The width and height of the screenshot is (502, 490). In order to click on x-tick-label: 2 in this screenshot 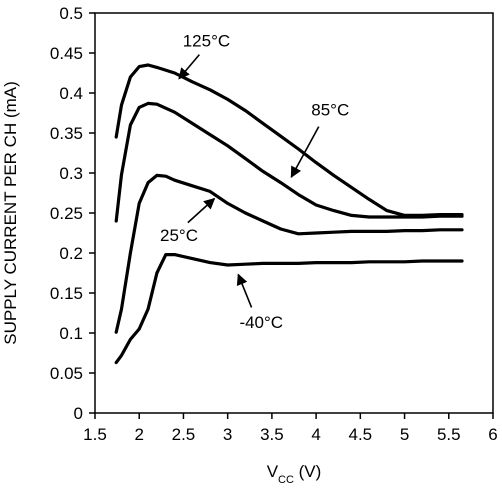, I will do `click(138, 434)`.